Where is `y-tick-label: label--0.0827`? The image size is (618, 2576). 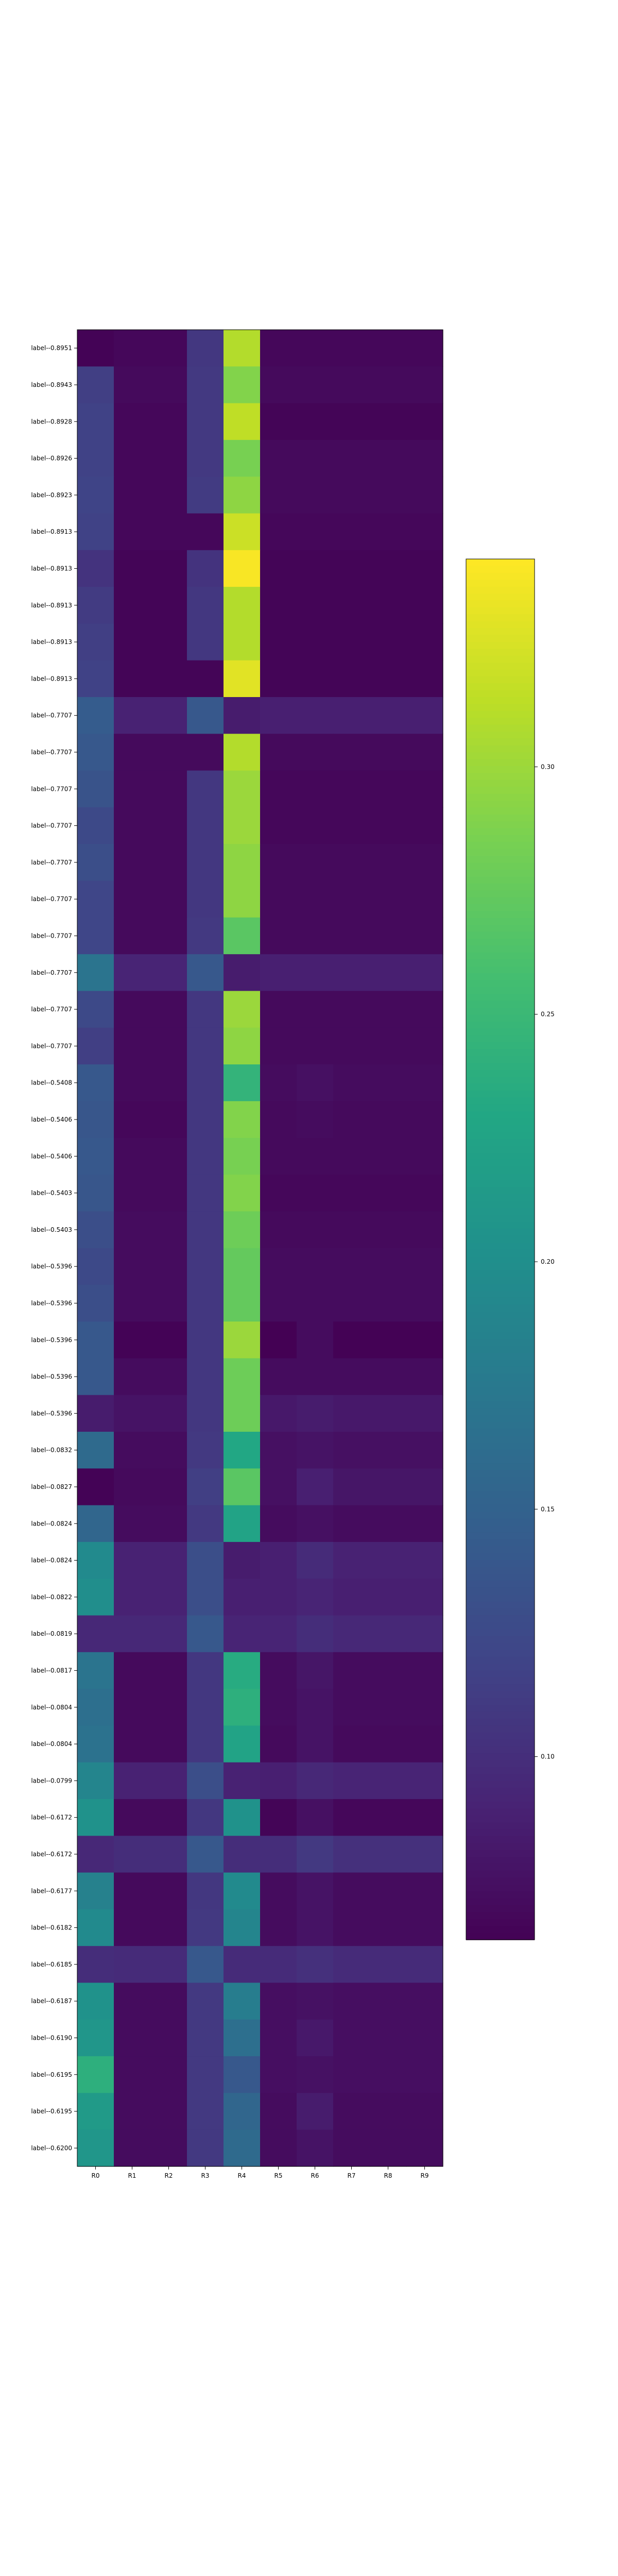 y-tick-label: label--0.0827 is located at coordinates (51, 1486).